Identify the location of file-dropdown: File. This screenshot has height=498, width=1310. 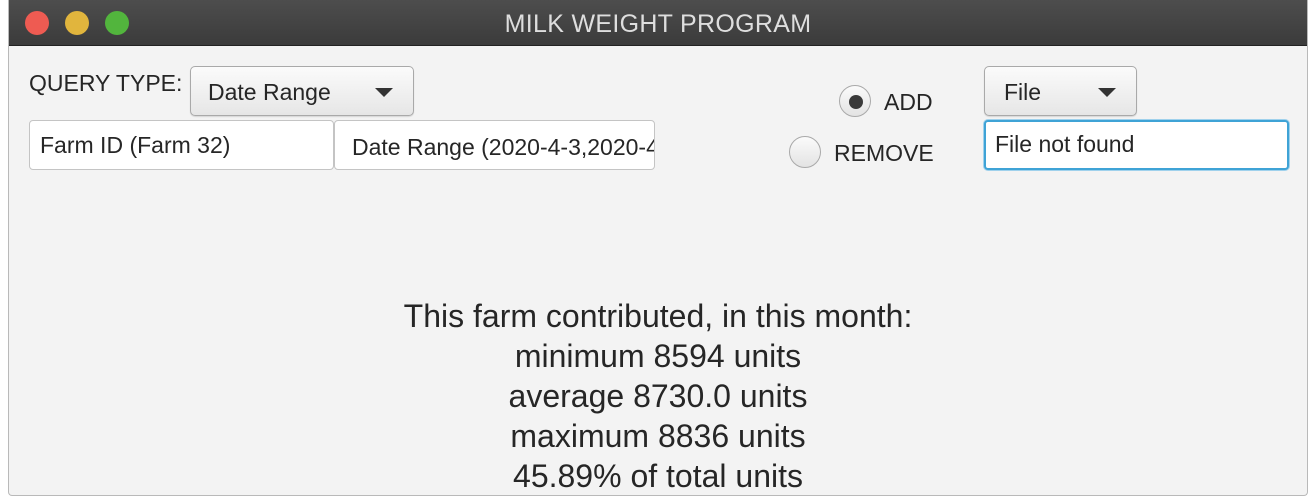
(1060, 91).